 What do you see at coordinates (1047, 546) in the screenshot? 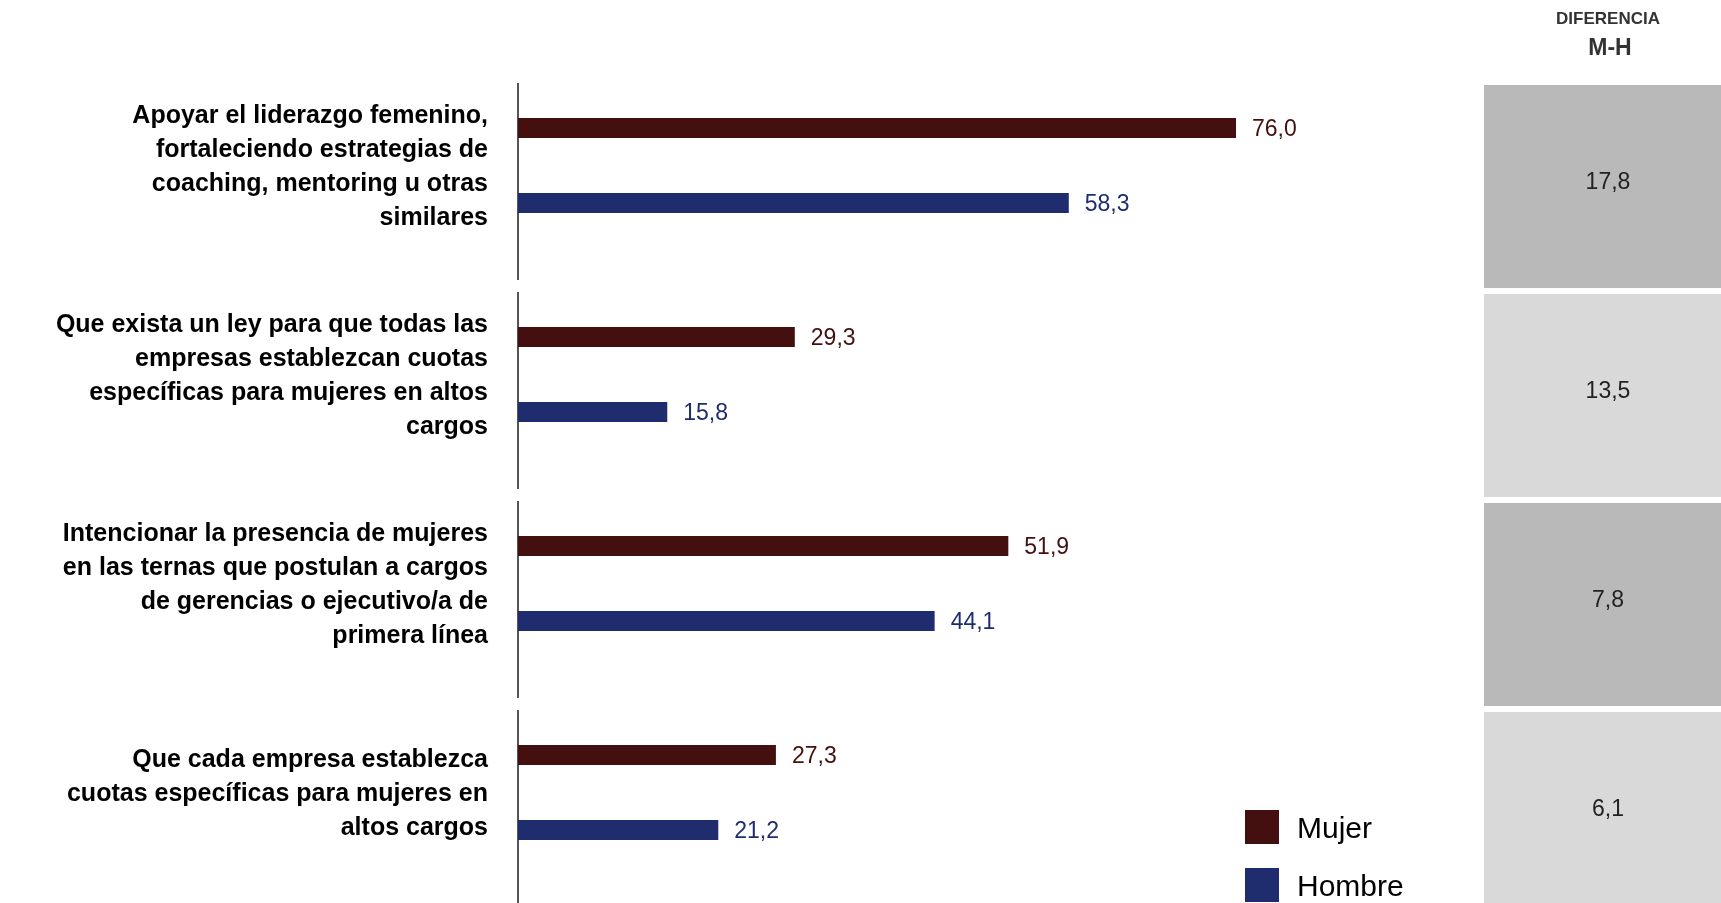
I see `data-label: 51,9` at bounding box center [1047, 546].